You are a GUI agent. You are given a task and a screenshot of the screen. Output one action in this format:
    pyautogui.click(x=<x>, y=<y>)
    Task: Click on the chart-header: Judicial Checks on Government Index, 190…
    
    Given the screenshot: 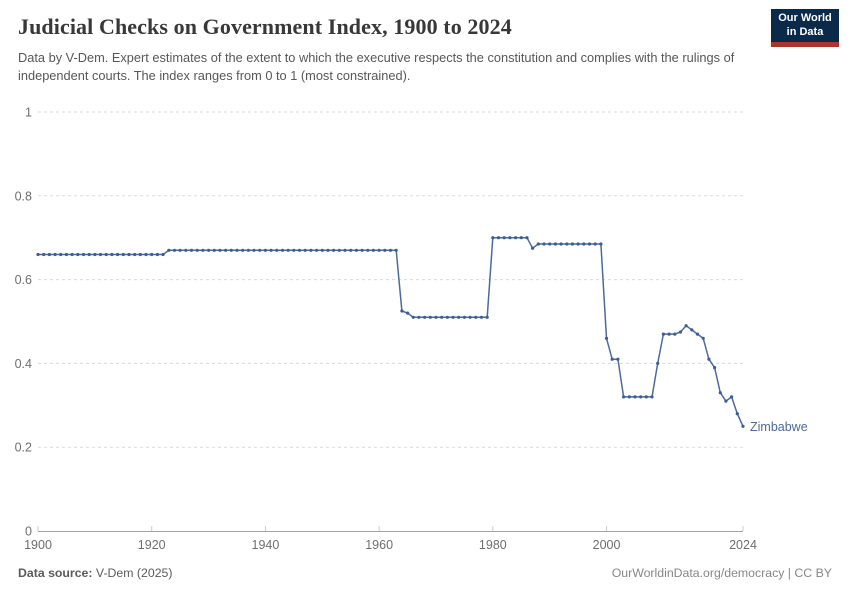 What is the action you would take?
    pyautogui.click(x=393, y=49)
    